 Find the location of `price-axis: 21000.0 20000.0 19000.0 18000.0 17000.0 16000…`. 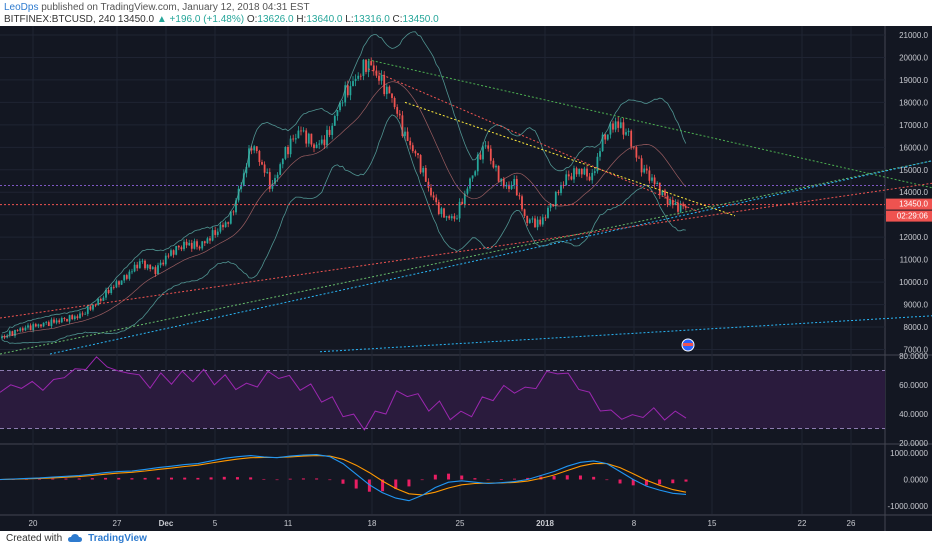

price-axis: 21000.0 20000.0 19000.0 18000.0 17000.0 16000… is located at coordinates (909, 271).